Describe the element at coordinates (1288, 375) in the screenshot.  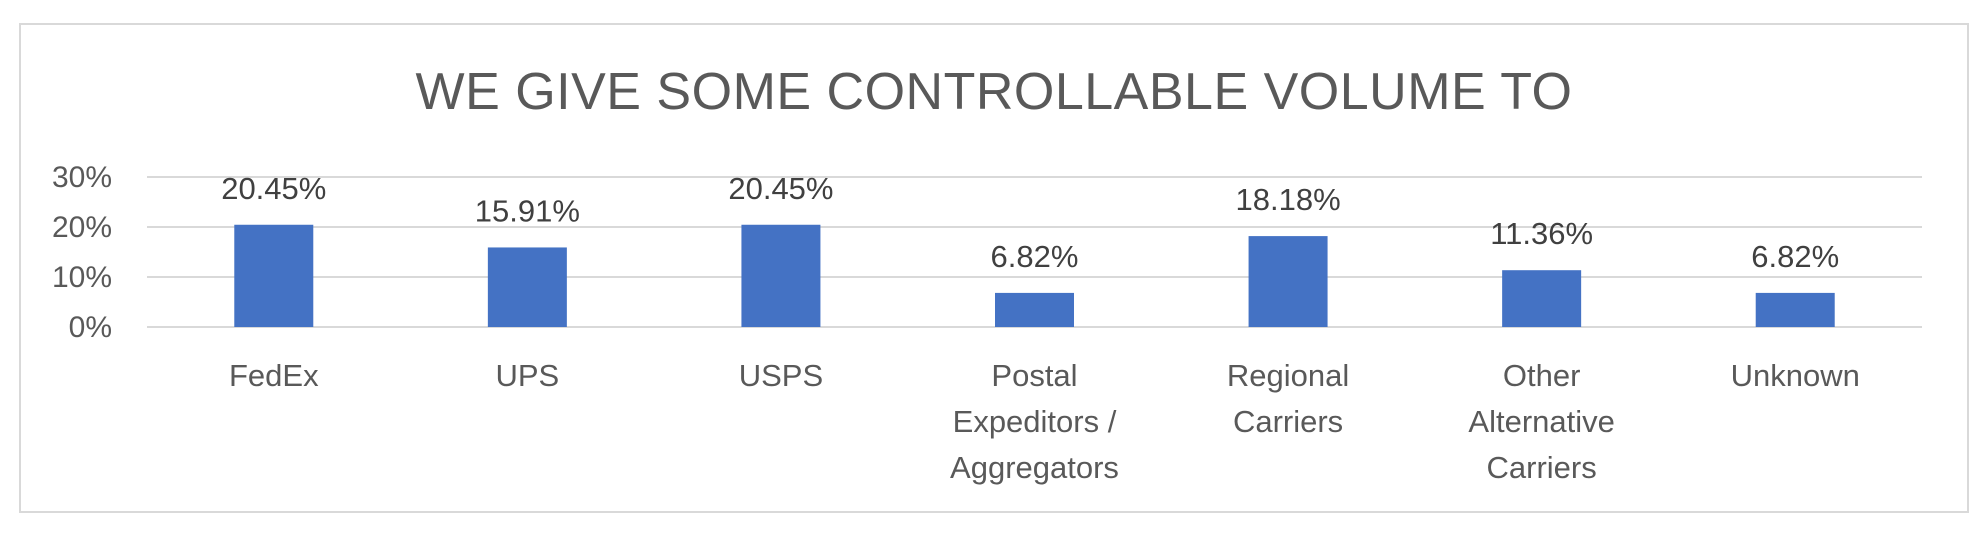
I see `category-label: Regional` at that location.